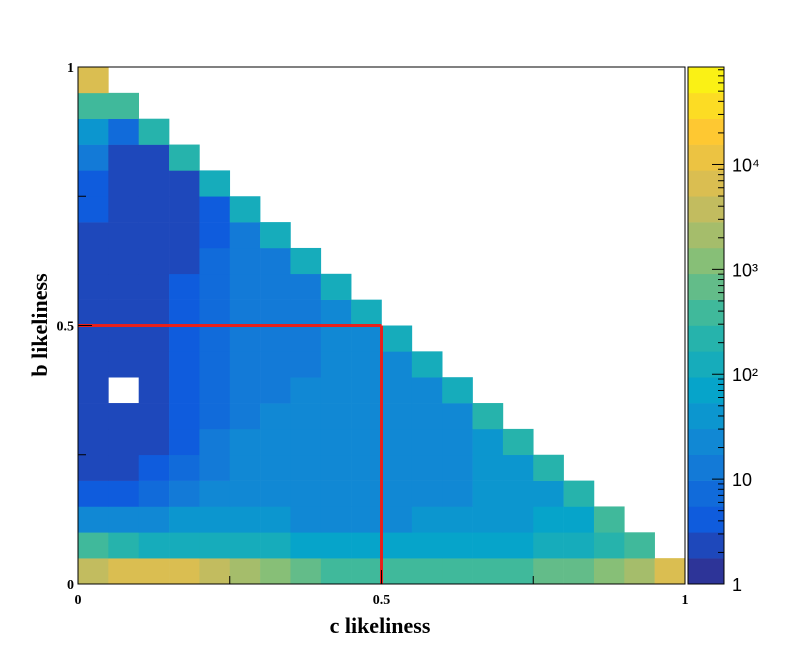  What do you see at coordinates (742, 480) in the screenshot?
I see `tick-label: 10` at bounding box center [742, 480].